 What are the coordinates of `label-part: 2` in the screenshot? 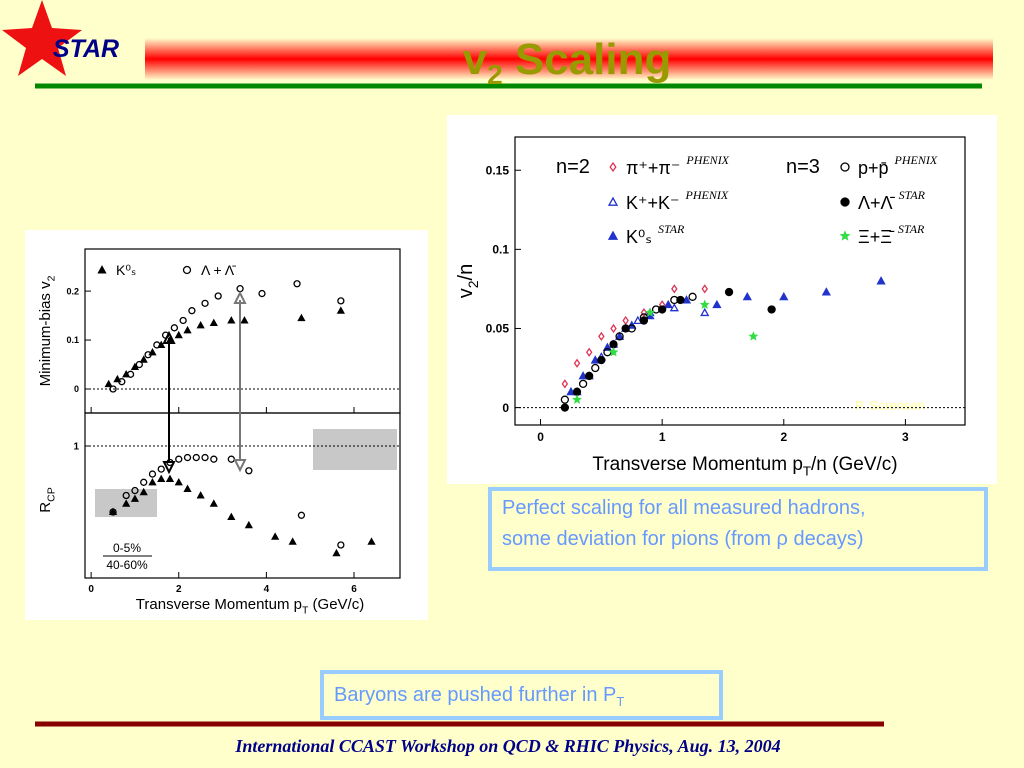 It's located at (52, 278).